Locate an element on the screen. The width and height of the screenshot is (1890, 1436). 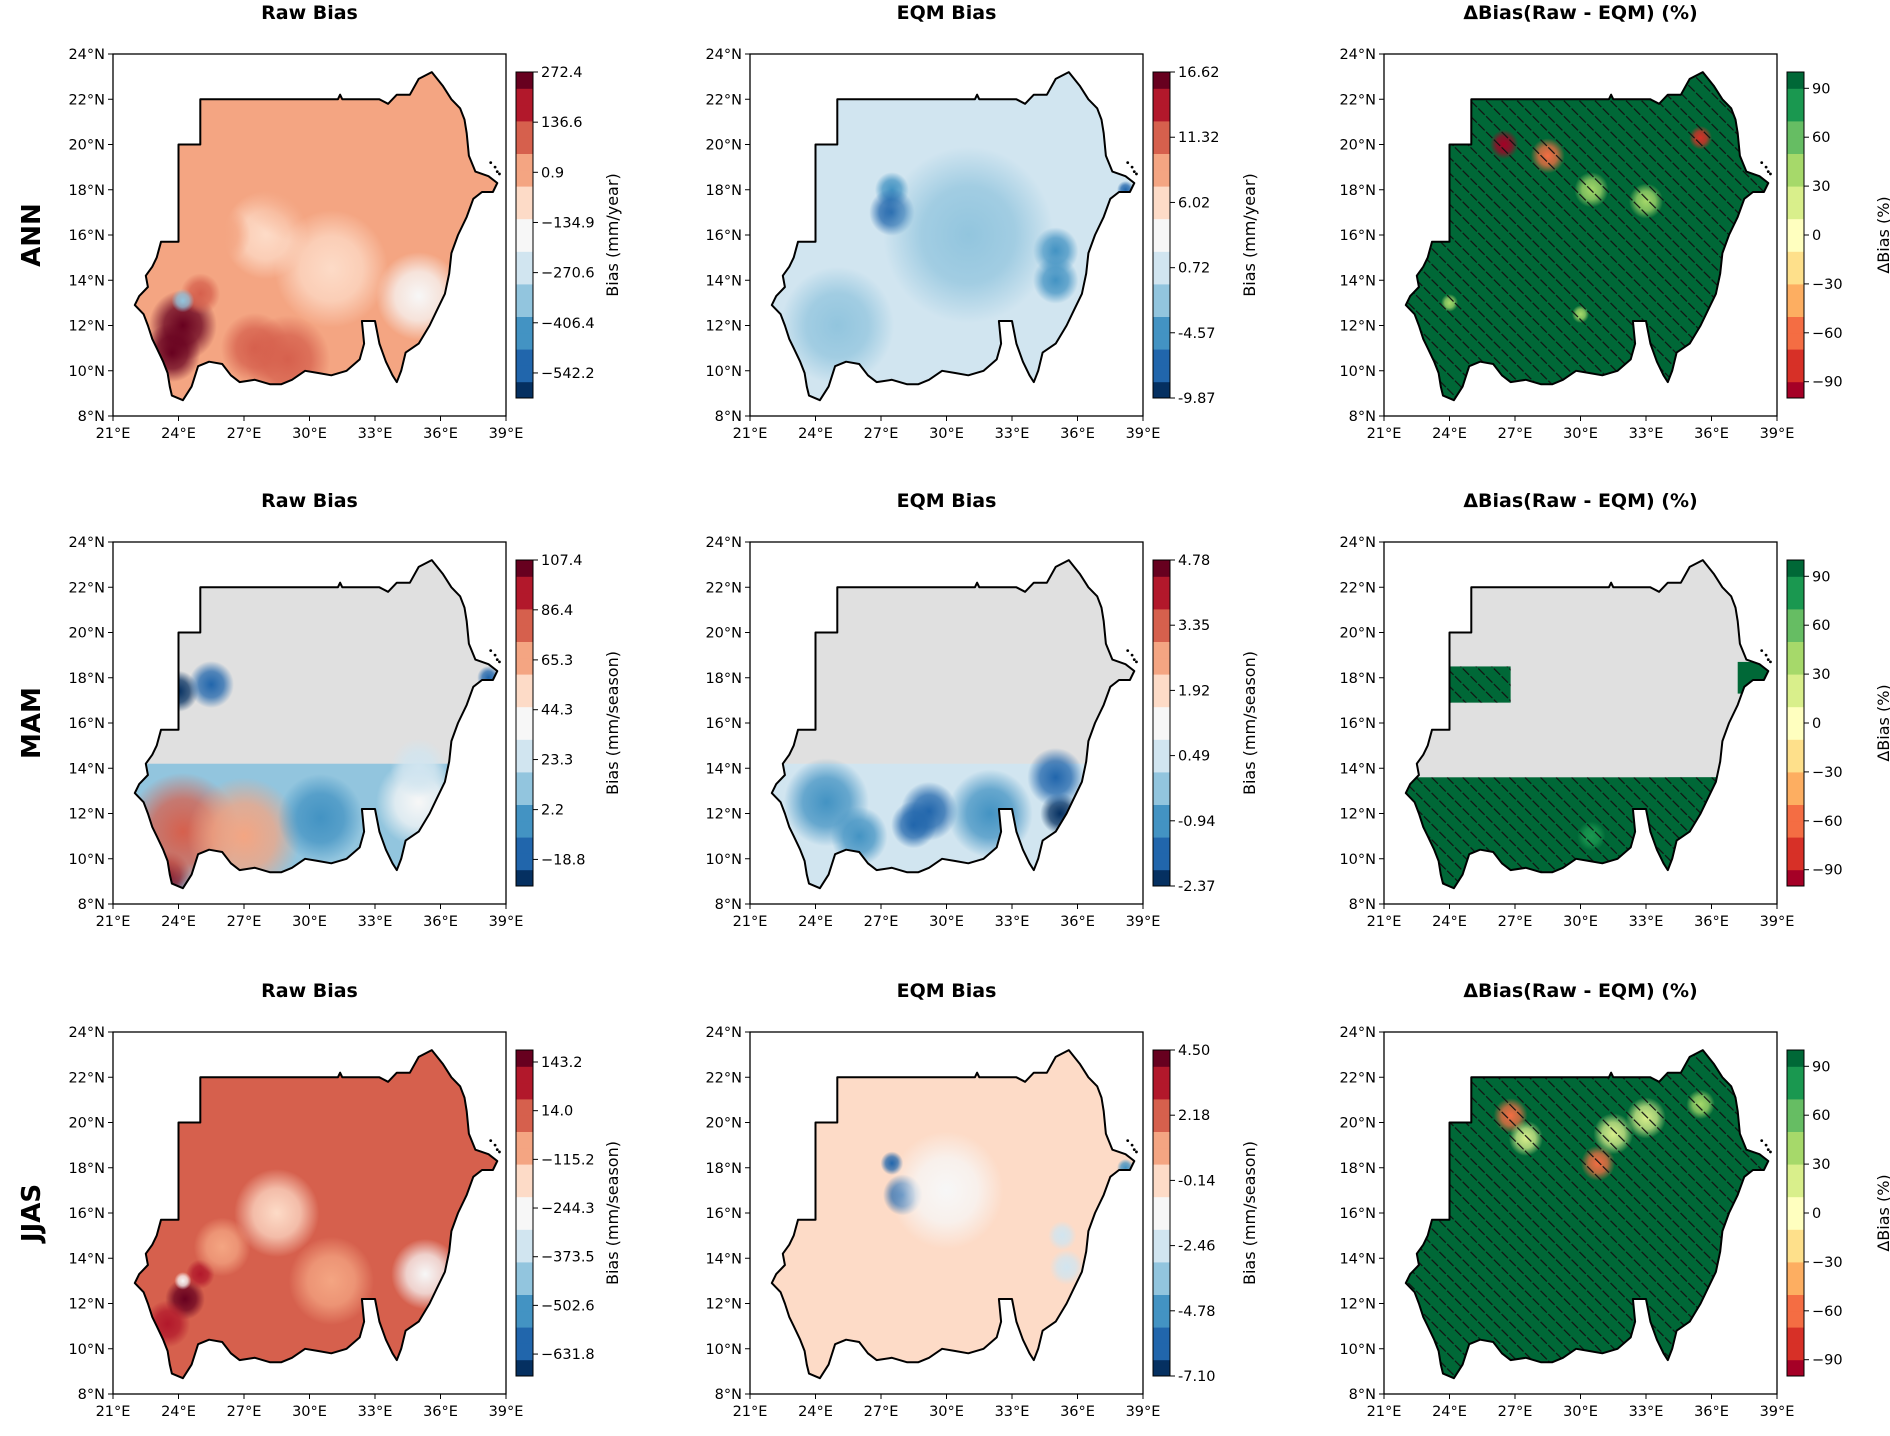
colorbar-tick-label: 0 is located at coordinates (1816, 724).